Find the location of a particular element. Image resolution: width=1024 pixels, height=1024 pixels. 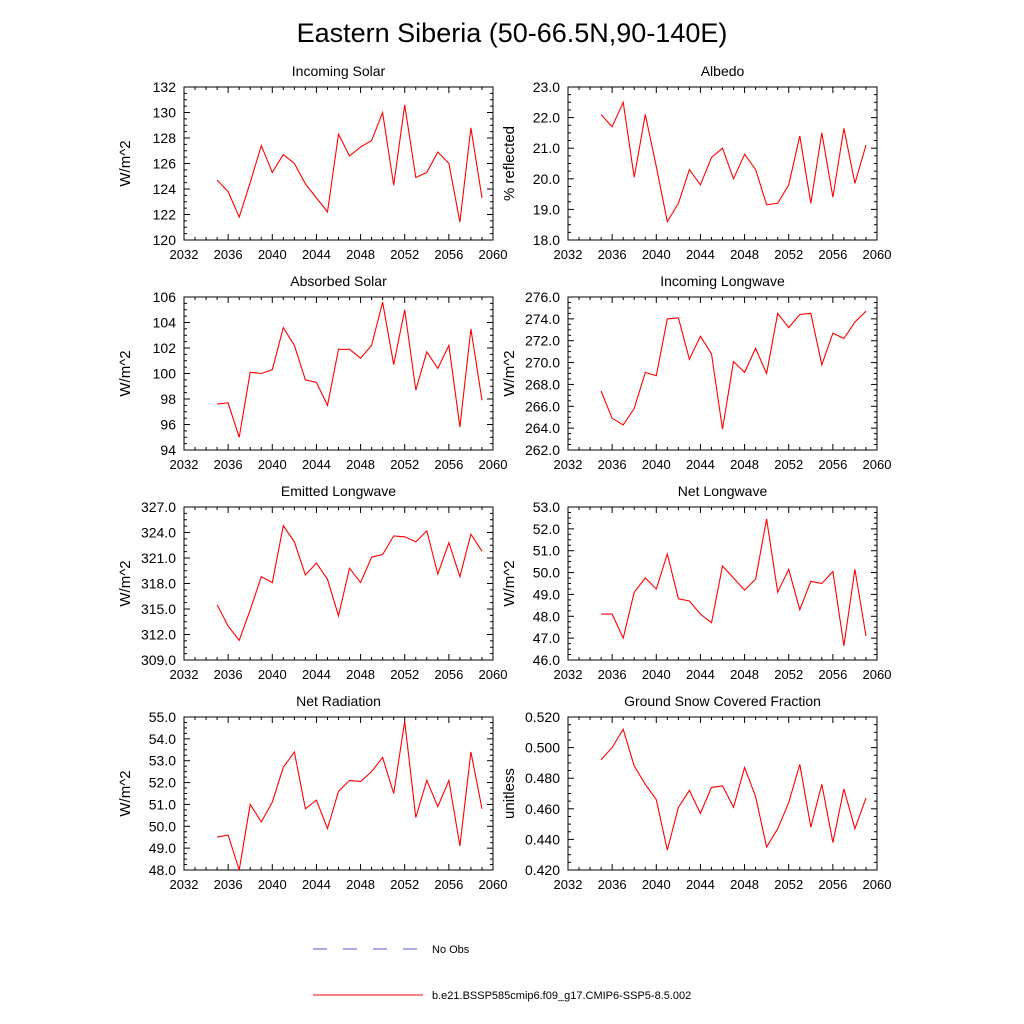

y-tick-label: 272.0 is located at coordinates (542, 341).